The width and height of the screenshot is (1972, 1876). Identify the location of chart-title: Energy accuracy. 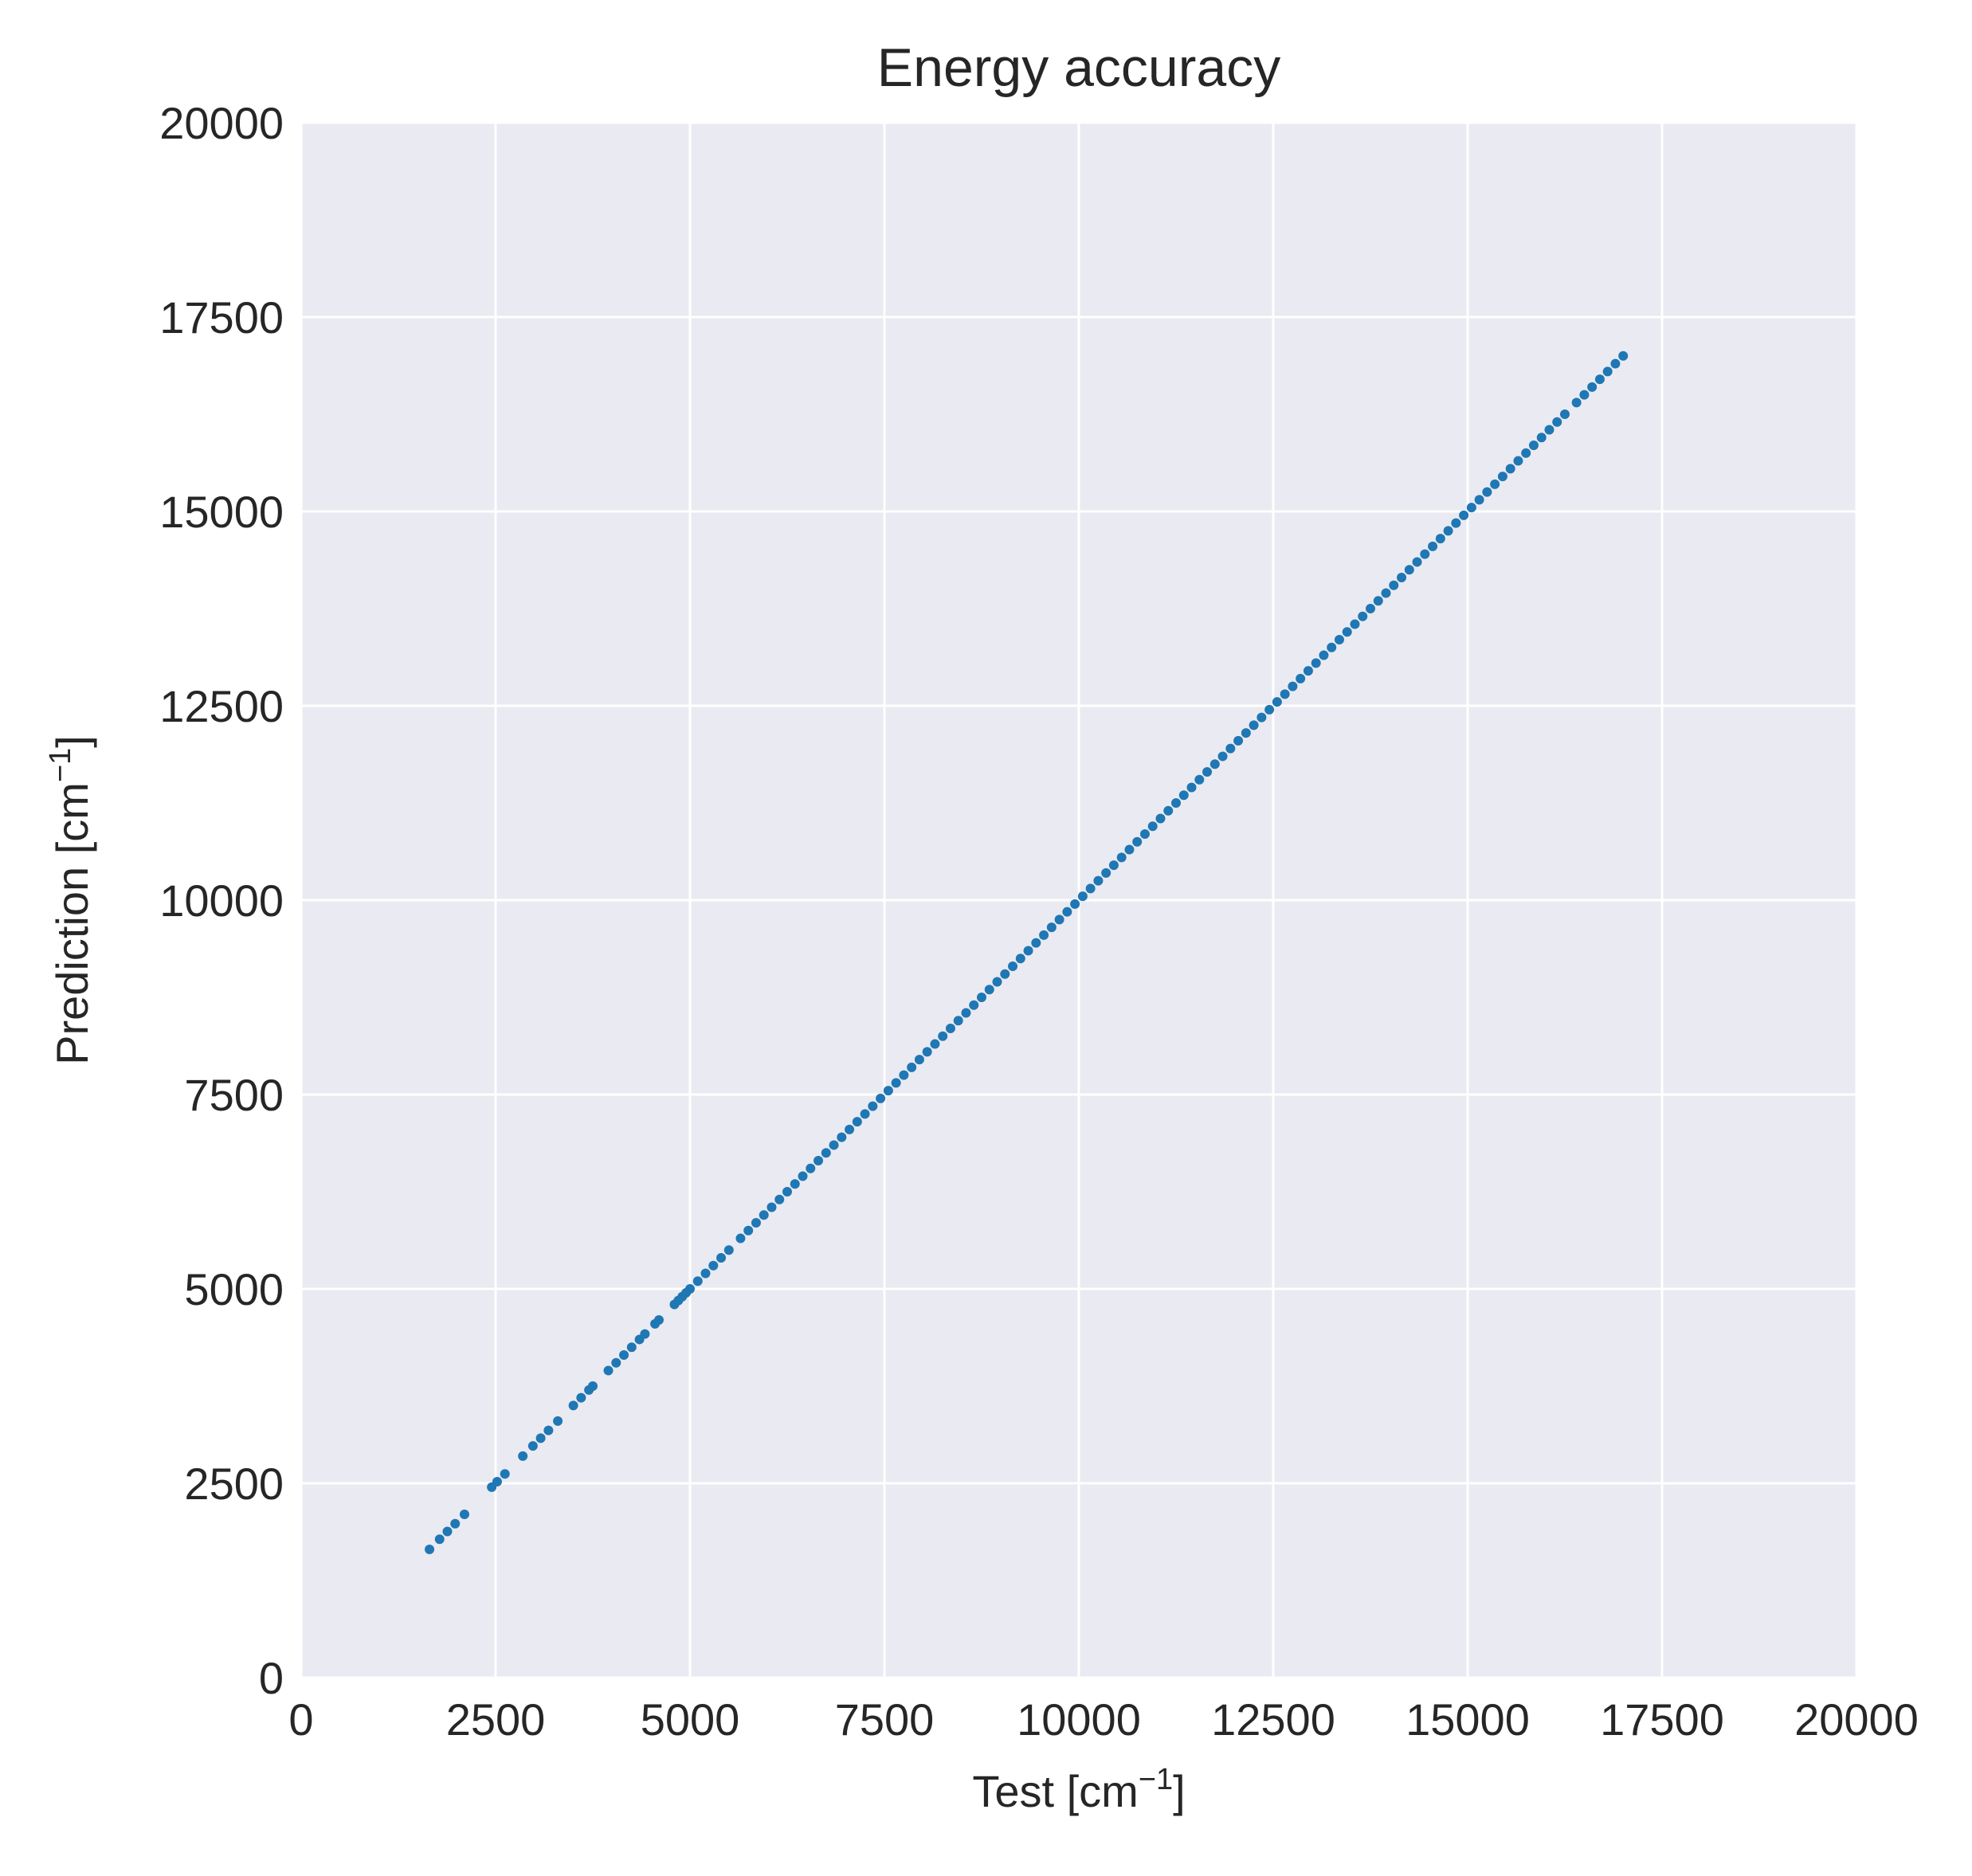
(1078, 67).